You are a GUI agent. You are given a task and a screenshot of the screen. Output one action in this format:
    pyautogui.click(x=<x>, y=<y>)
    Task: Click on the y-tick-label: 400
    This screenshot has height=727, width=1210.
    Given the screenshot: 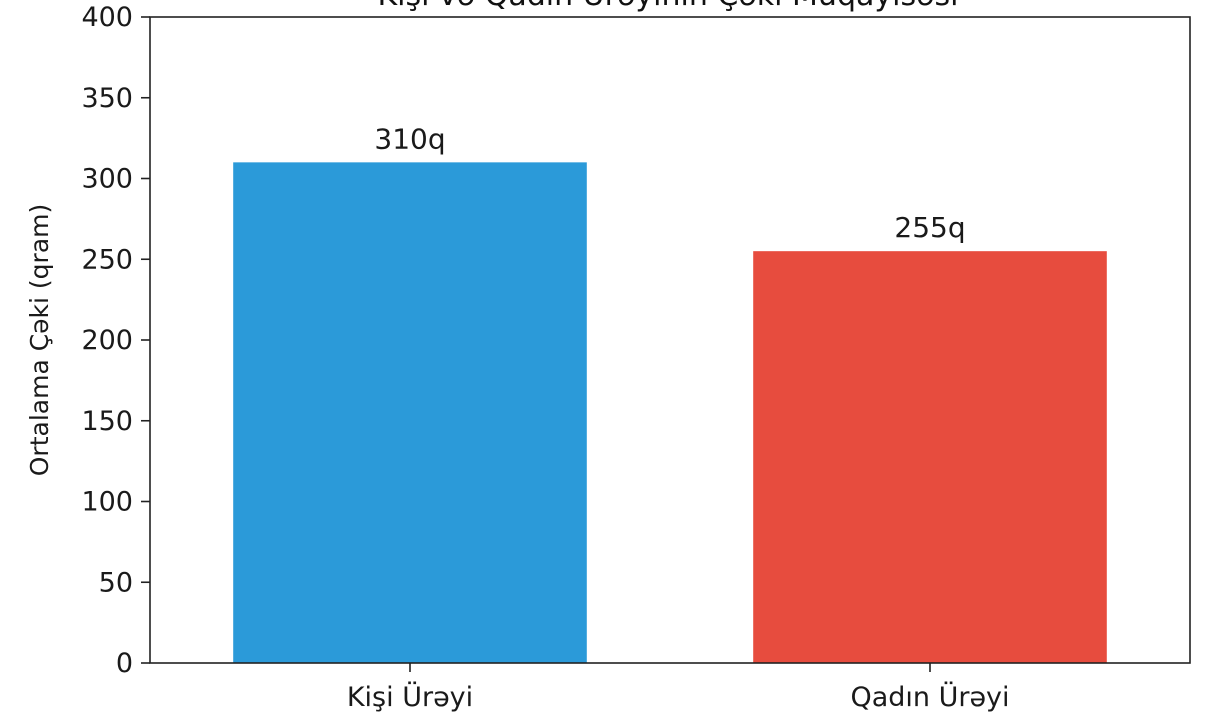 What is the action you would take?
    pyautogui.click(x=107, y=17)
    